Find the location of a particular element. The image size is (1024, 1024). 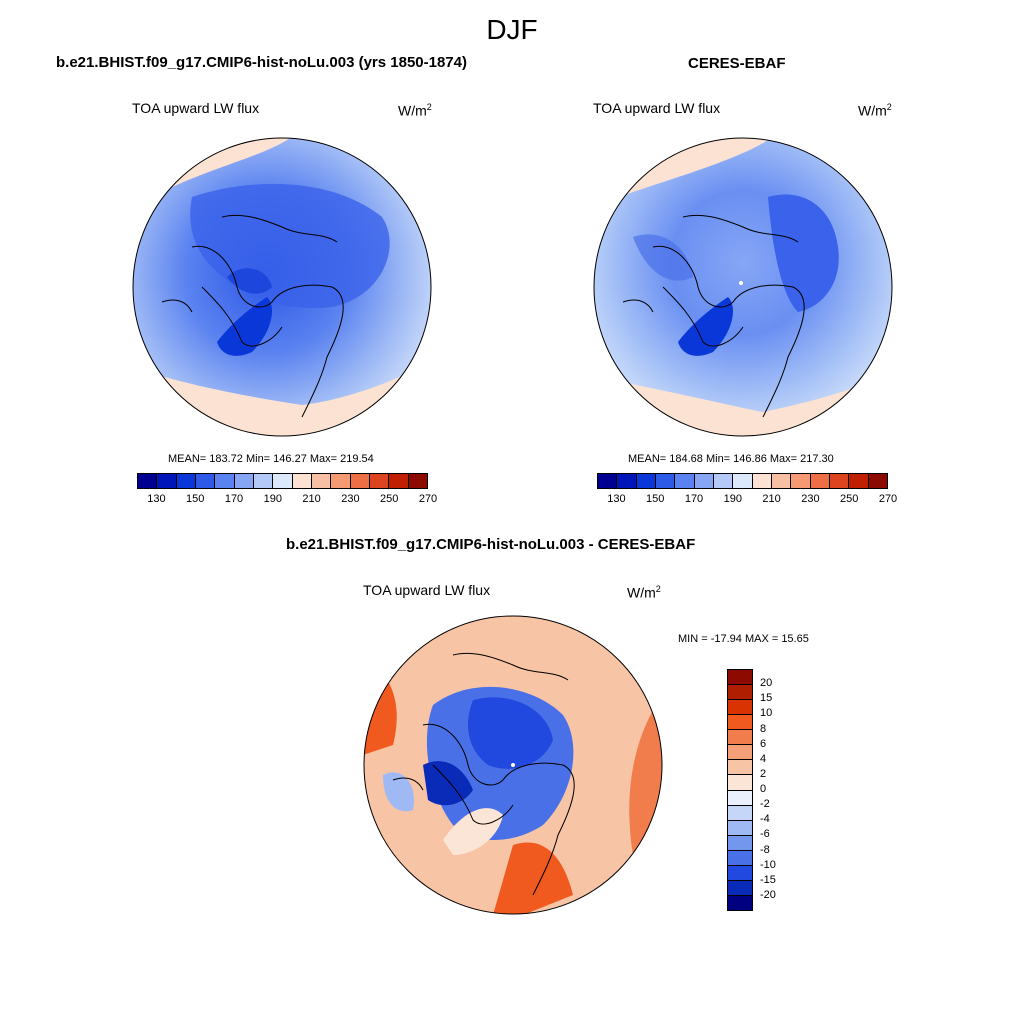

diff-units-label: W/m2 is located at coordinates (644, 592).